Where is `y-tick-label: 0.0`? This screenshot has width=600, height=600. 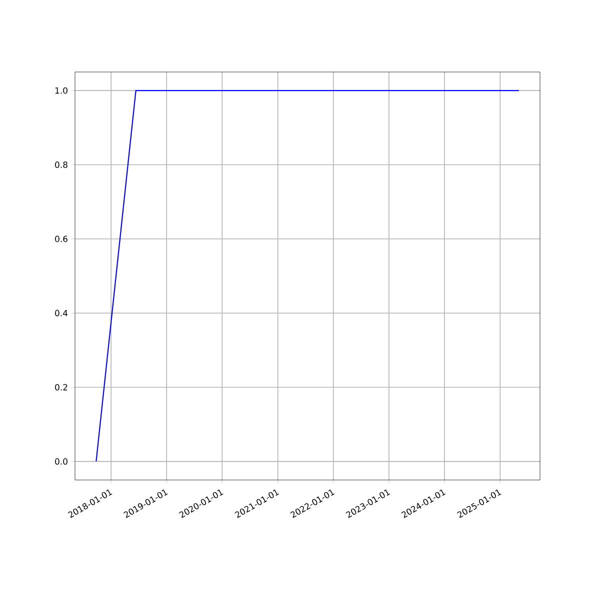 y-tick-label: 0.0 is located at coordinates (61, 461).